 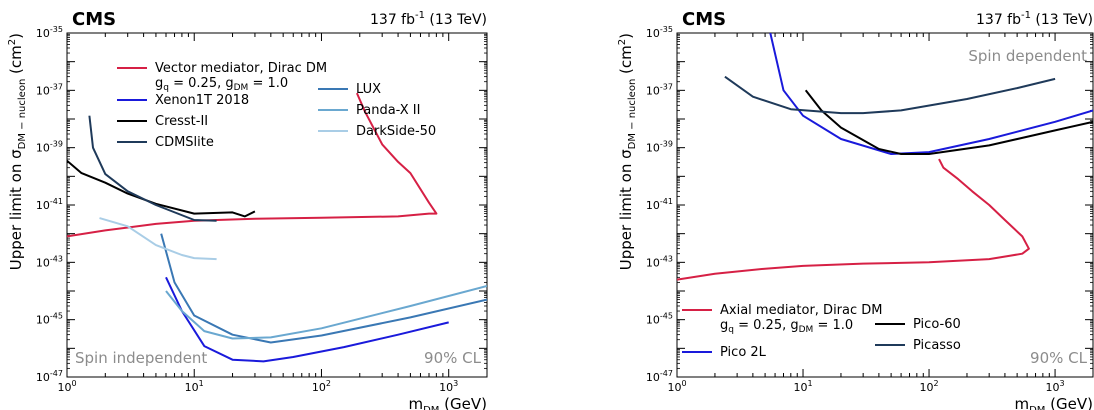 What do you see at coordinates (890, 95) in the screenshot?
I see `series-line-picasso` at bounding box center [890, 95].